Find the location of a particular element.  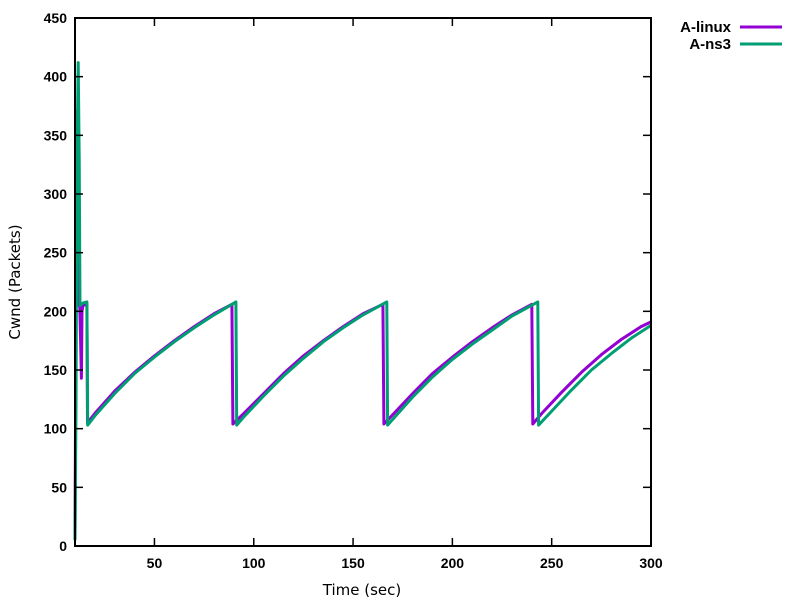

y-tick-label: 250 is located at coordinates (56, 253).